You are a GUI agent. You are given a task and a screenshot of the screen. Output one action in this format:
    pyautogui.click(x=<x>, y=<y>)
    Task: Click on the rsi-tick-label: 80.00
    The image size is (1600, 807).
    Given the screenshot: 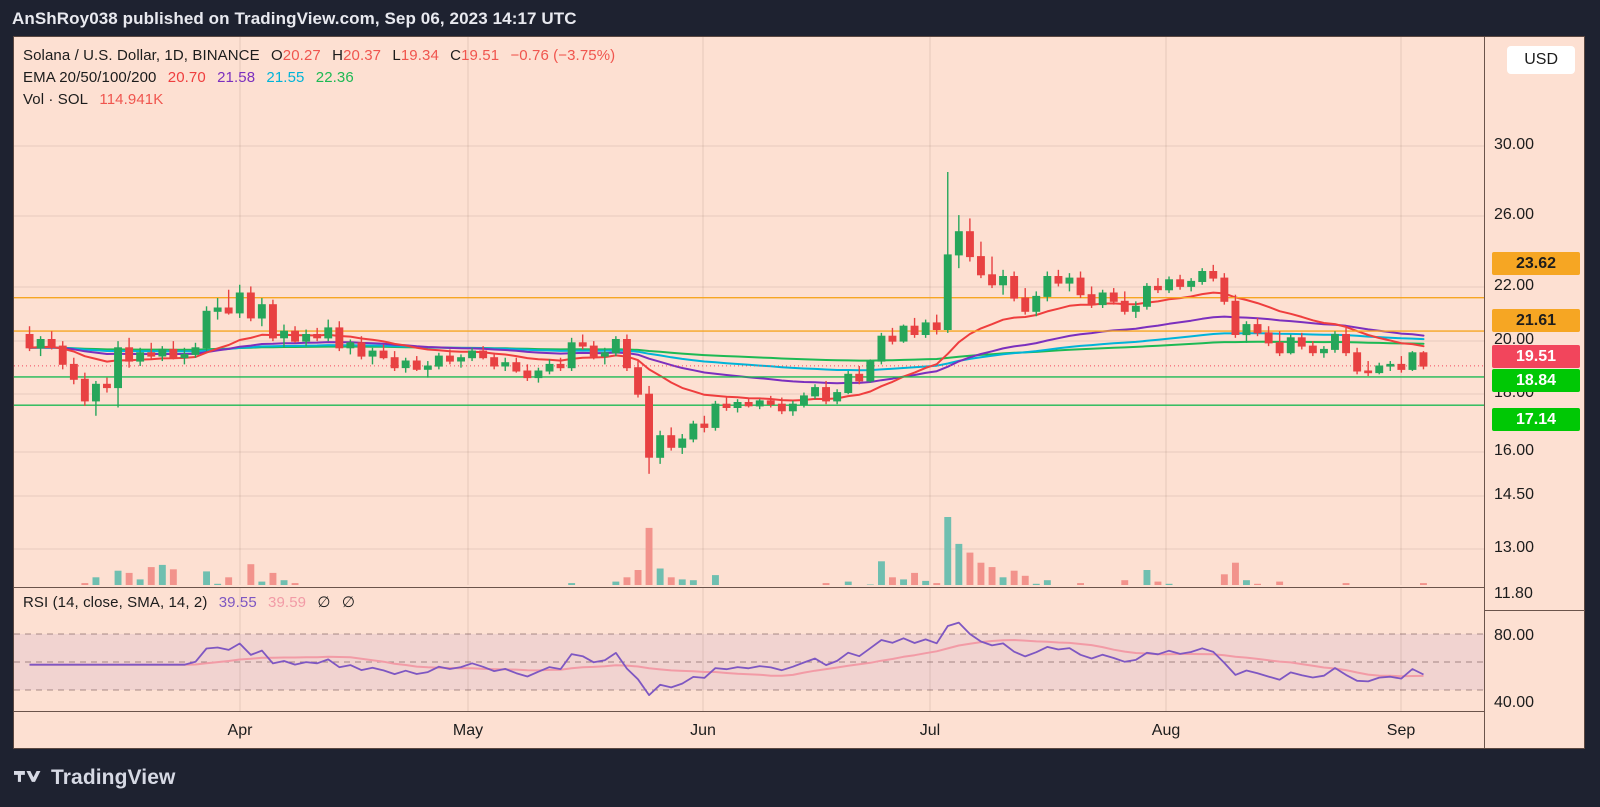 What is the action you would take?
    pyautogui.click(x=1514, y=635)
    